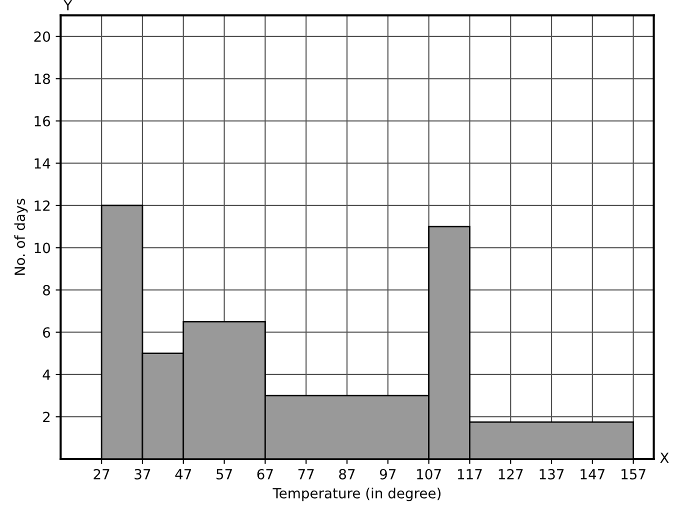 The width and height of the screenshot is (674, 510). What do you see at coordinates (183, 474) in the screenshot?
I see `x-tick-label: 47` at bounding box center [183, 474].